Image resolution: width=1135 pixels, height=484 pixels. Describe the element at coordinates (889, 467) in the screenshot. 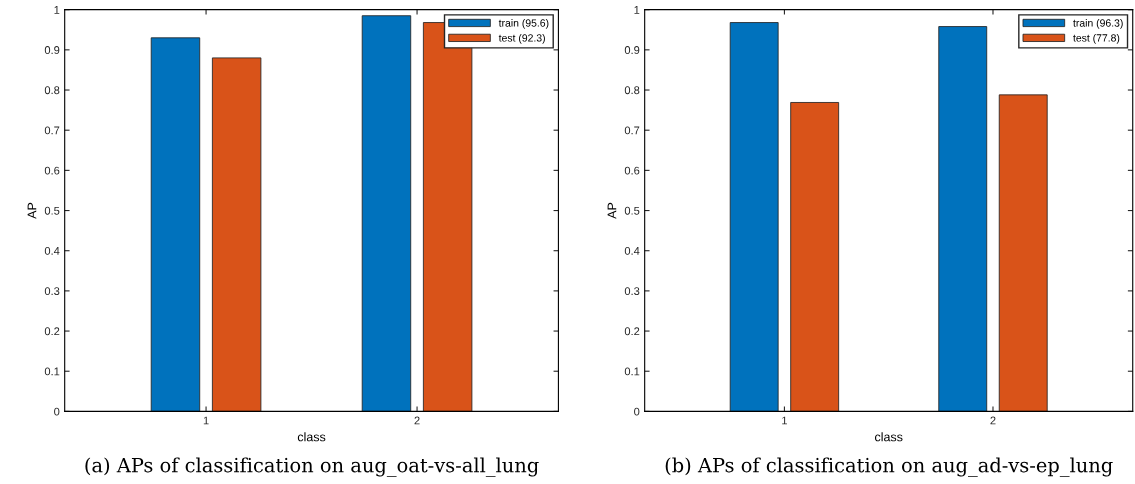

I see `text: (b) APs of classification on aug_ad-vs-ep_lung` at that location.